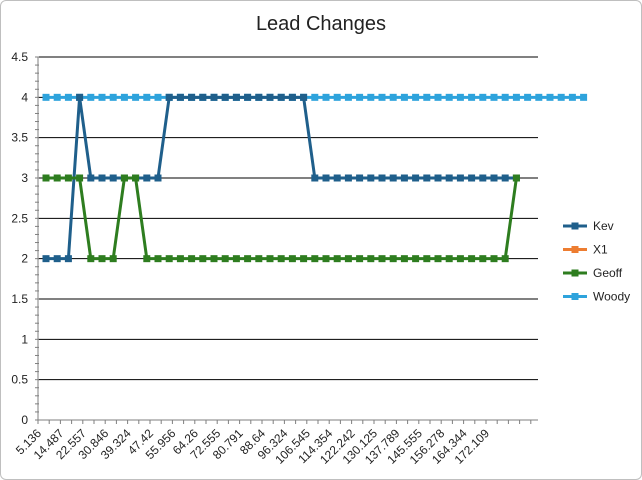 The height and width of the screenshot is (480, 642). What do you see at coordinates (24, 420) in the screenshot?
I see `y-tick-label: 0` at bounding box center [24, 420].